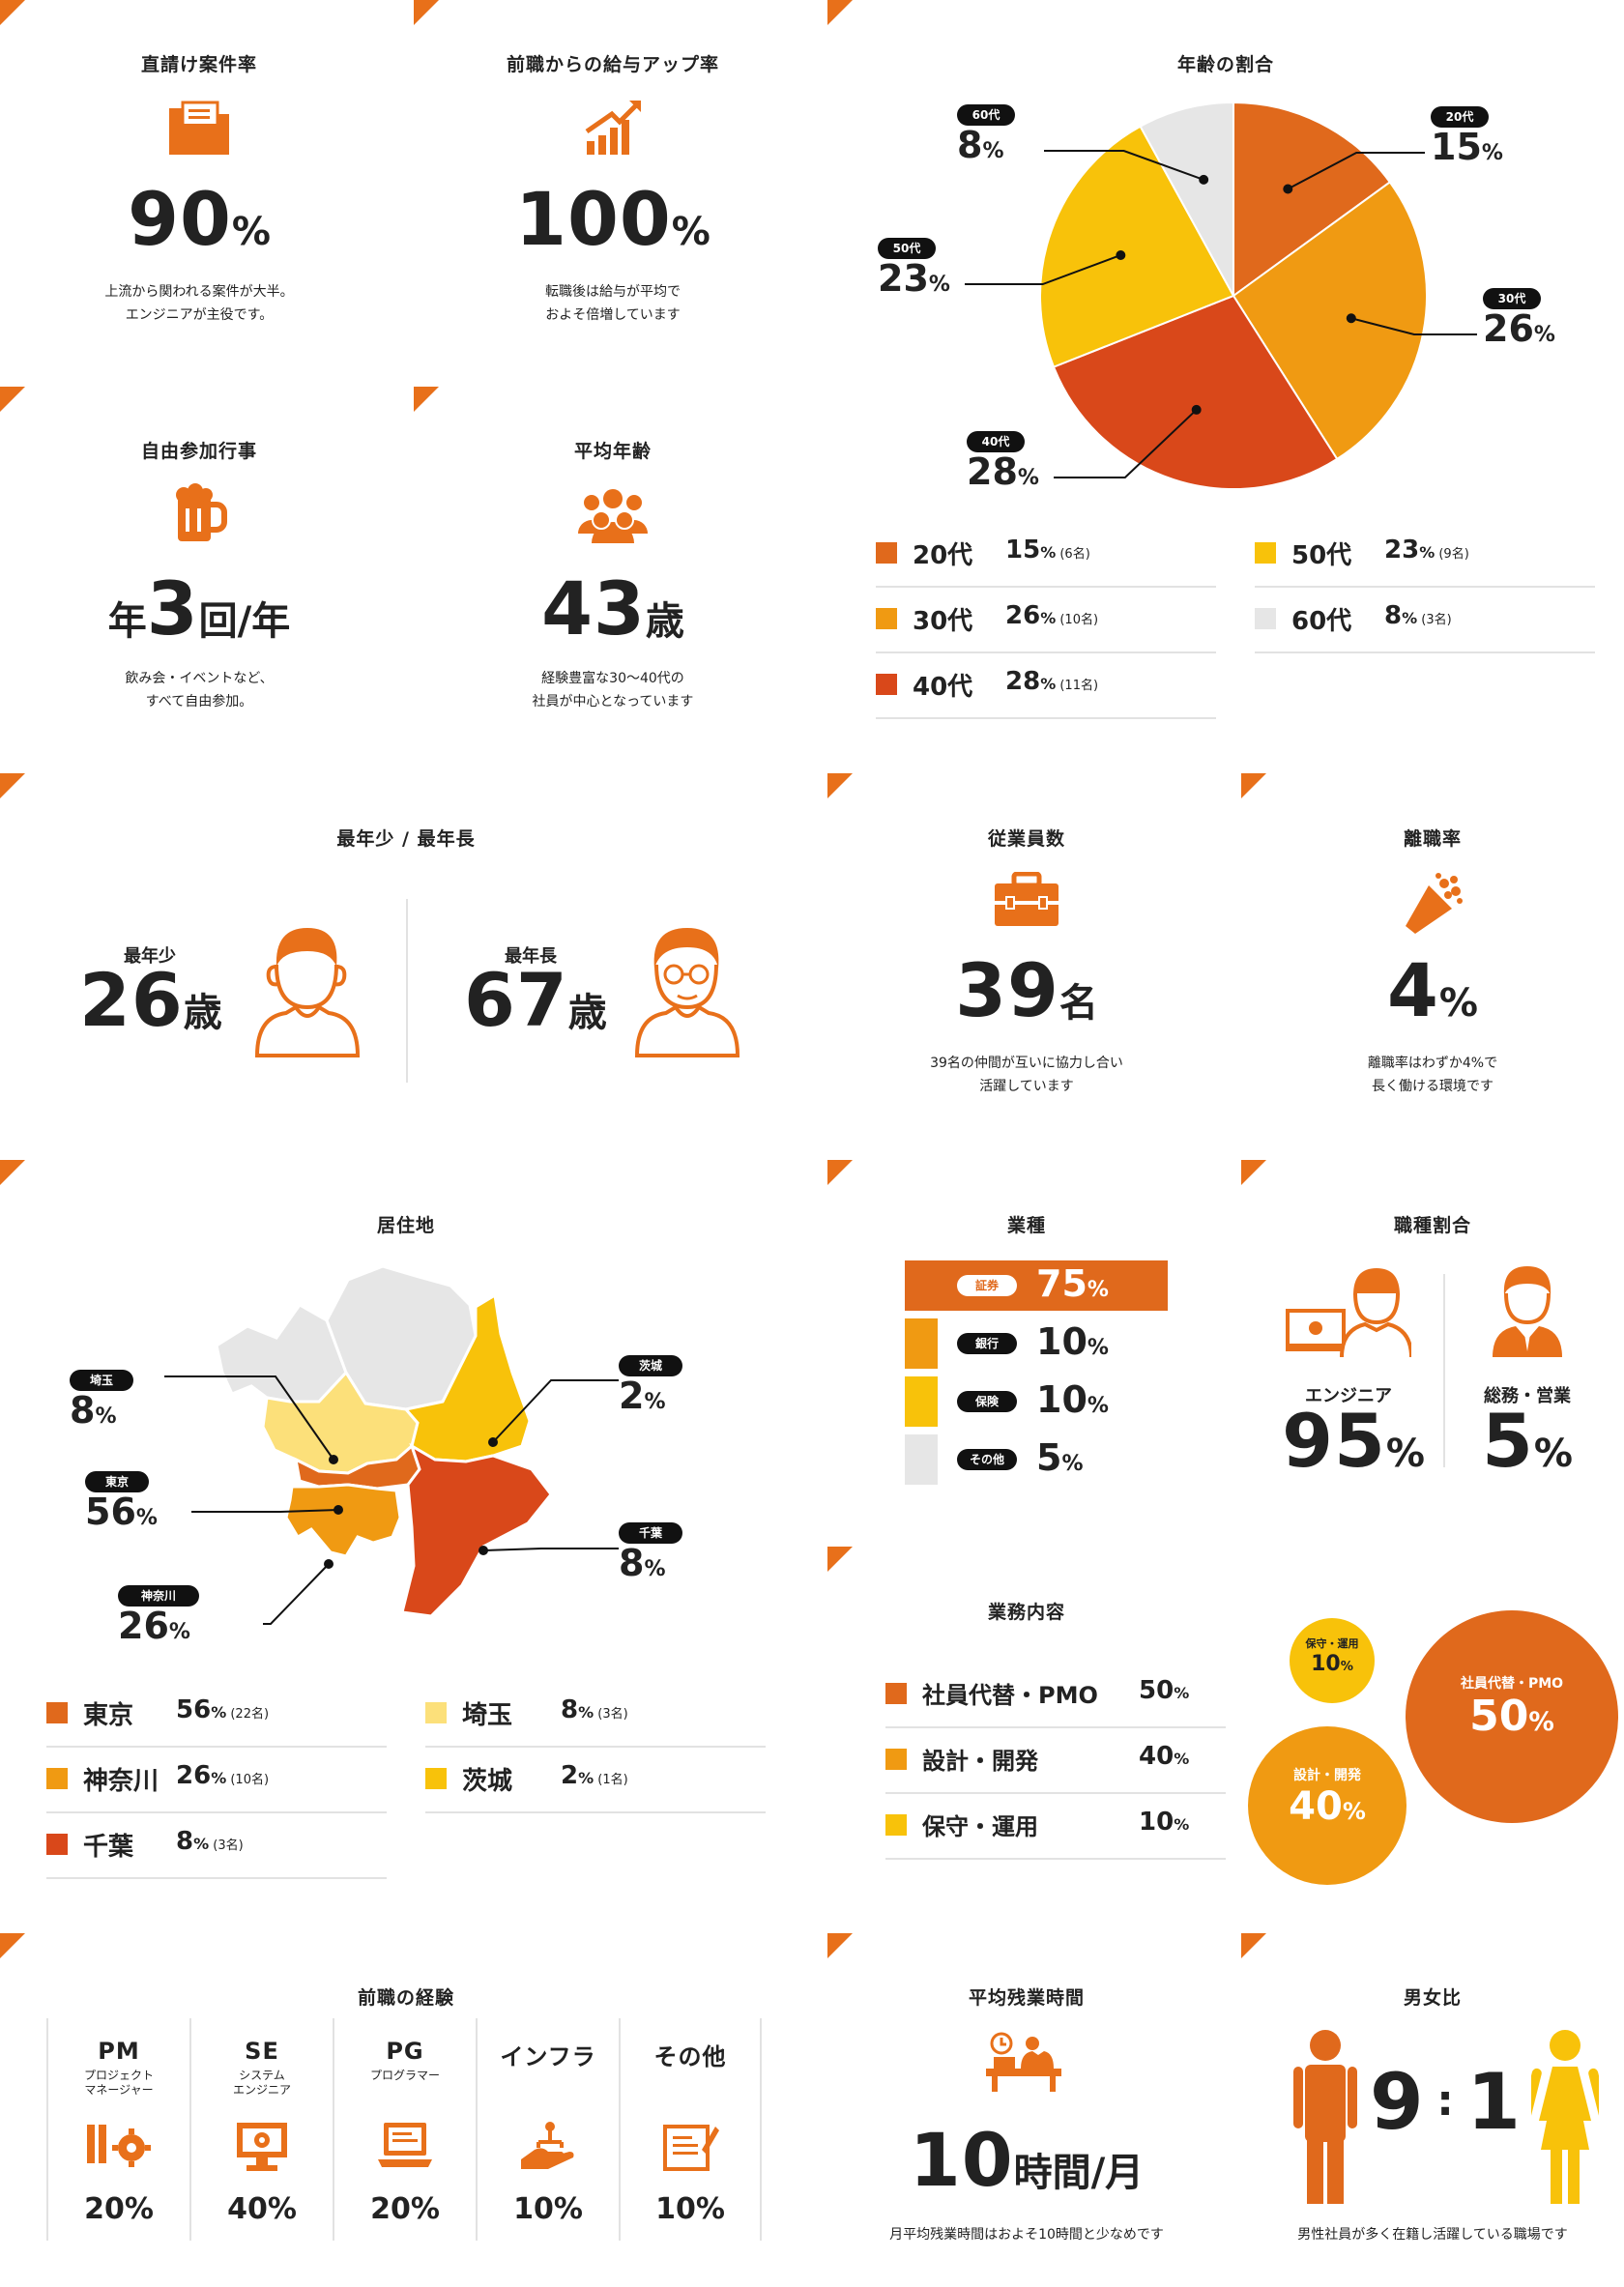 The image size is (1624, 2287). I want to click on industry-bar, so click(1036, 1285).